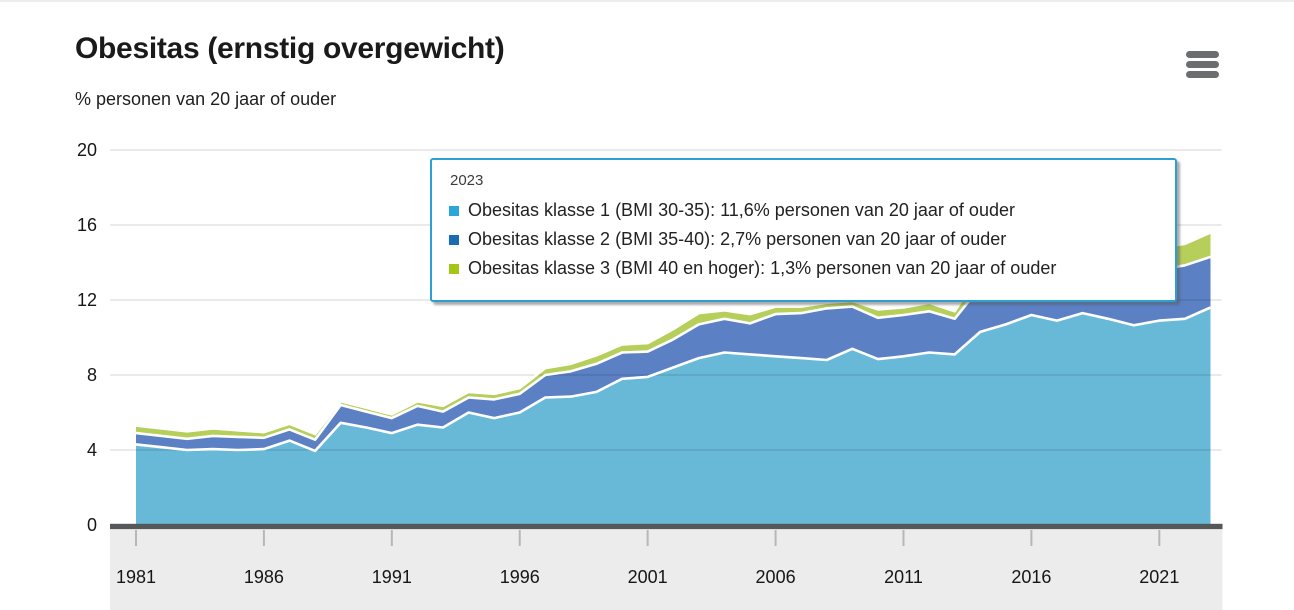 Image resolution: width=1294 pixels, height=610 pixels. I want to click on chart-menu-button, so click(1204, 64).